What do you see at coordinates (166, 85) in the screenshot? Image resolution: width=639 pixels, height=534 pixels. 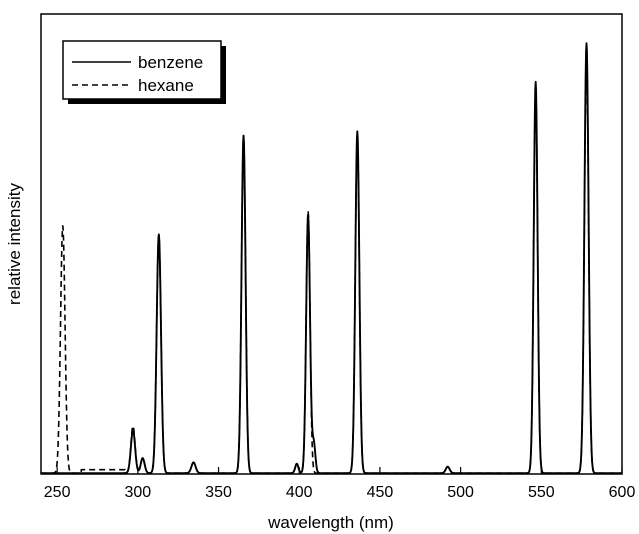 I see `legend-label-hexane: hexane` at bounding box center [166, 85].